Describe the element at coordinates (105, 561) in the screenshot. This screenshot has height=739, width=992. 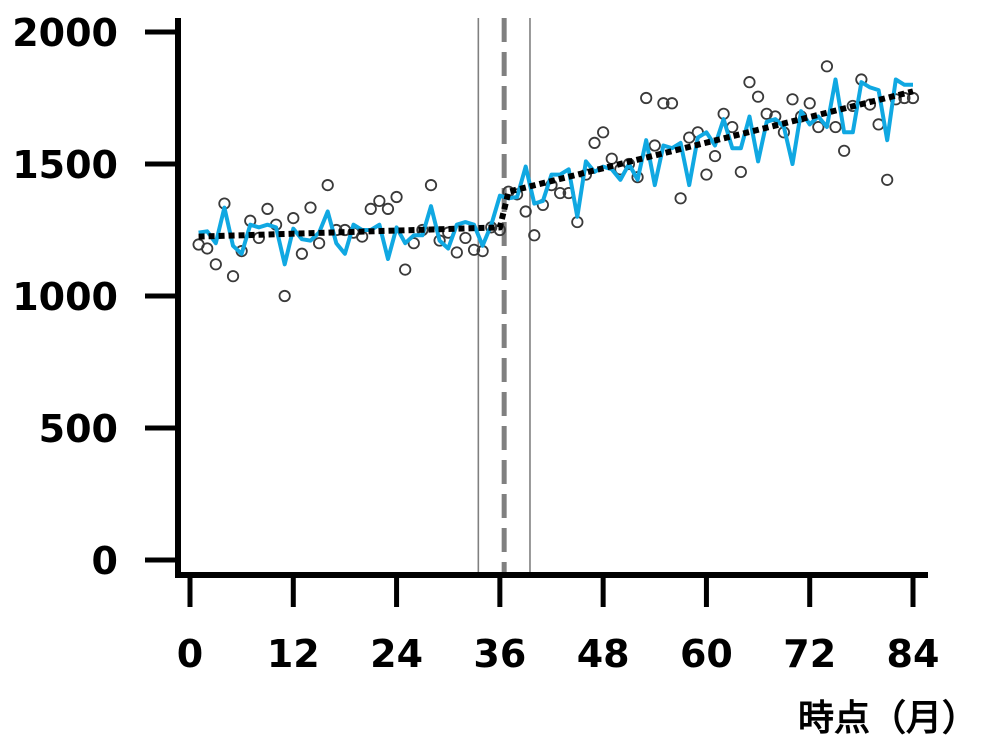
I see `y-tick-label: 0` at that location.